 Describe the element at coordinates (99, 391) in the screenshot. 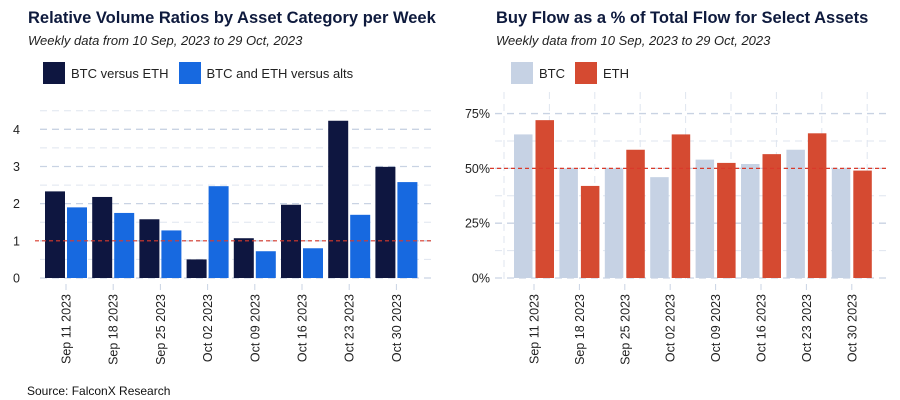

I see `source-note: Source: FalconX Research` at that location.